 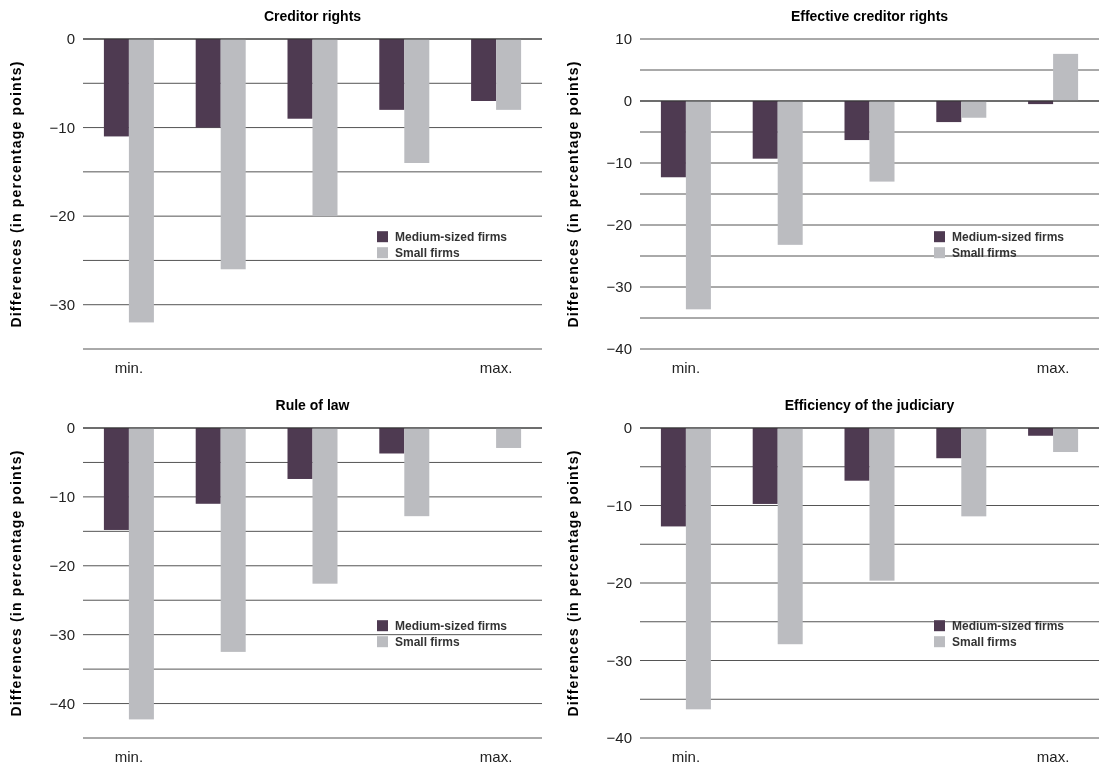 What do you see at coordinates (312, 16) in the screenshot?
I see `chart-title: Creditor rights` at bounding box center [312, 16].